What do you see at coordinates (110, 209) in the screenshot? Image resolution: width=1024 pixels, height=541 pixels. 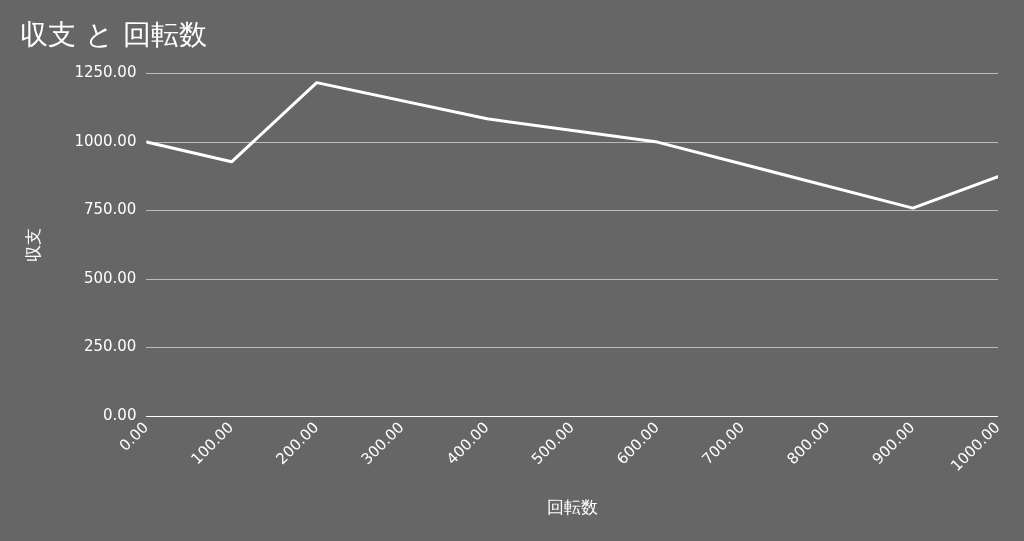 I see `y-tick-label: 750.00` at bounding box center [110, 209].